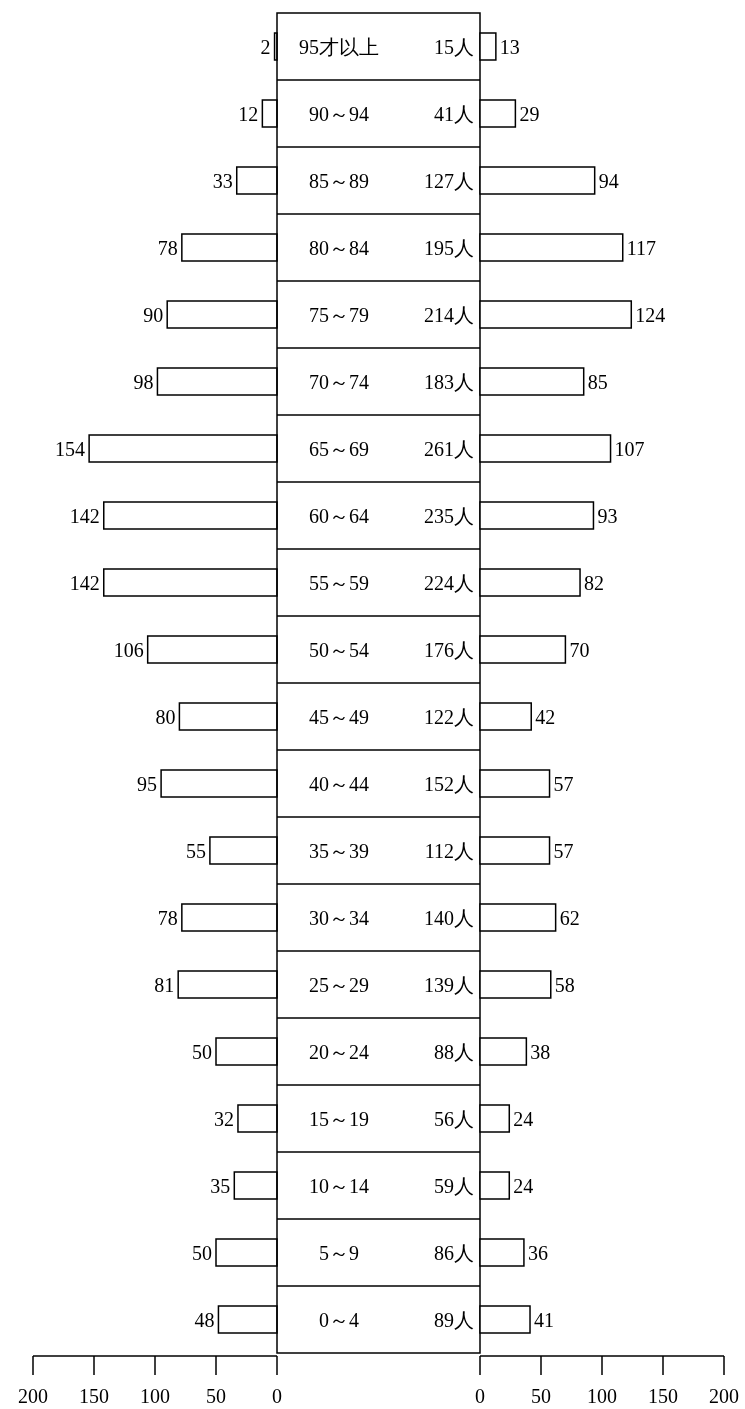 This screenshot has width=745, height=1409. Describe the element at coordinates (579, 649) in the screenshot. I see `data-label: 70` at that location.